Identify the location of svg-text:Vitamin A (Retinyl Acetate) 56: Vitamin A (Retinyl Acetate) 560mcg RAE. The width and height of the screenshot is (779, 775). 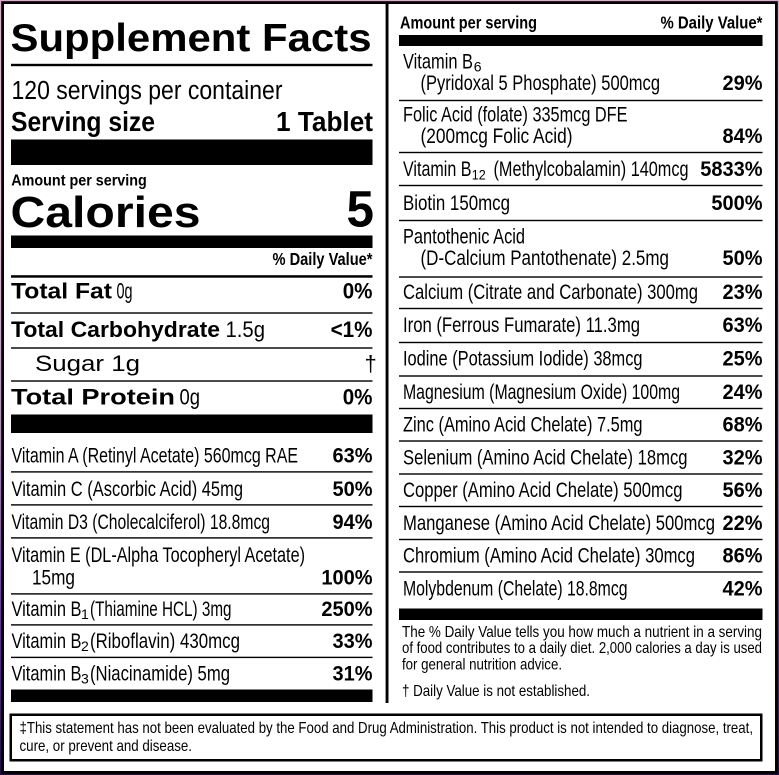
(155, 456).